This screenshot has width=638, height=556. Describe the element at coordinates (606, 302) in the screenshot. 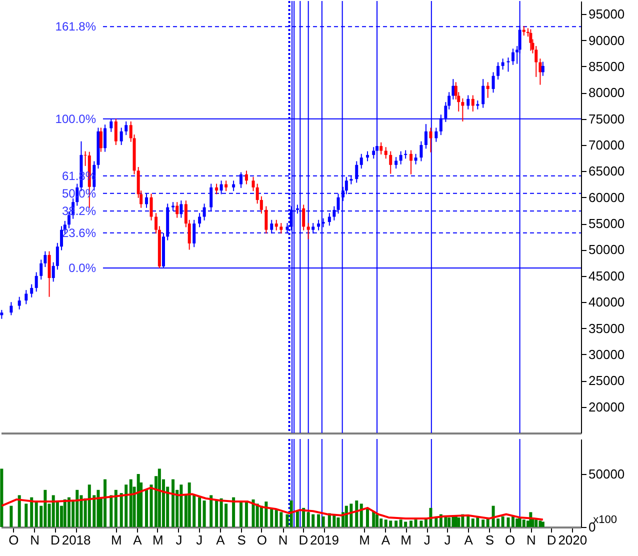

I see `y-tick-label: 40000` at that location.